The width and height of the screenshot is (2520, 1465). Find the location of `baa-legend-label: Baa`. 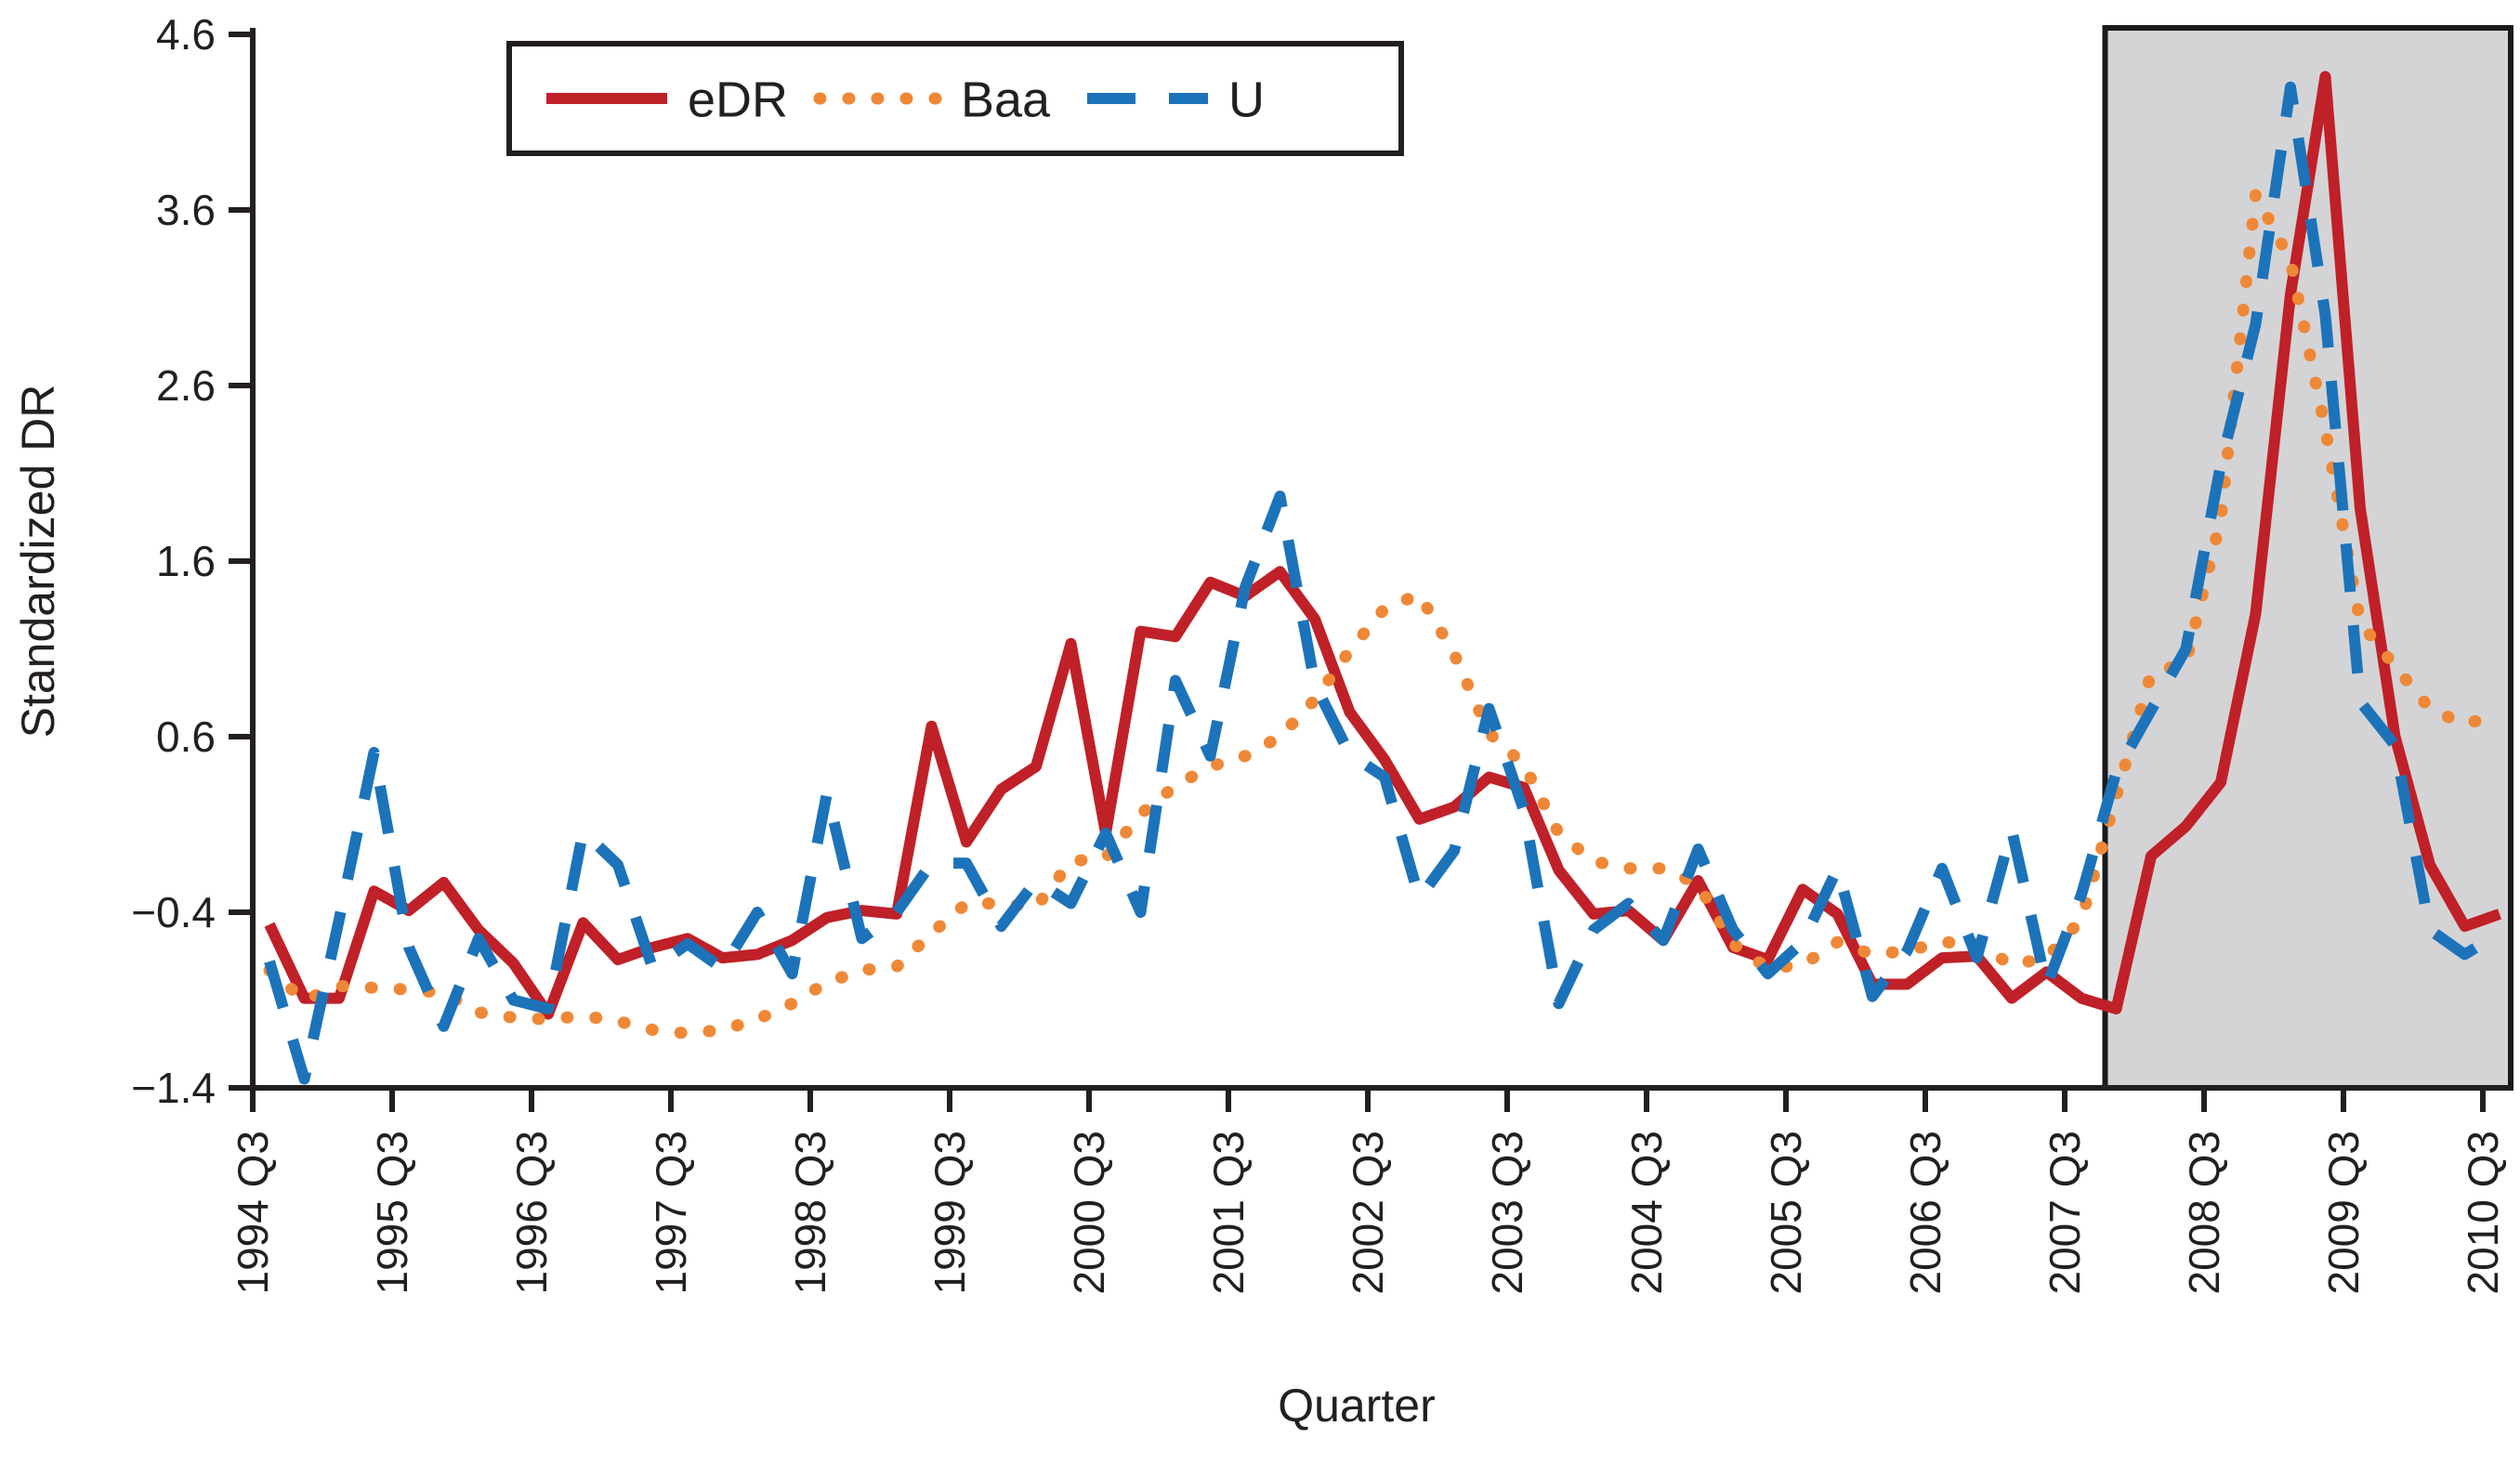

baa-legend-label: Baa is located at coordinates (1006, 99).